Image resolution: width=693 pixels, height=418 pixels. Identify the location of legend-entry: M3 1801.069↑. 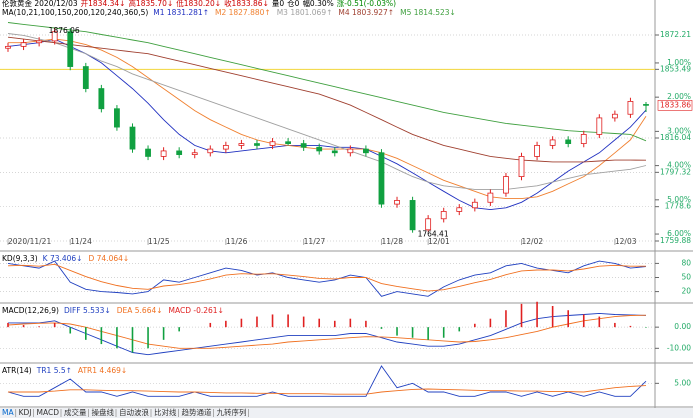
(305, 12).